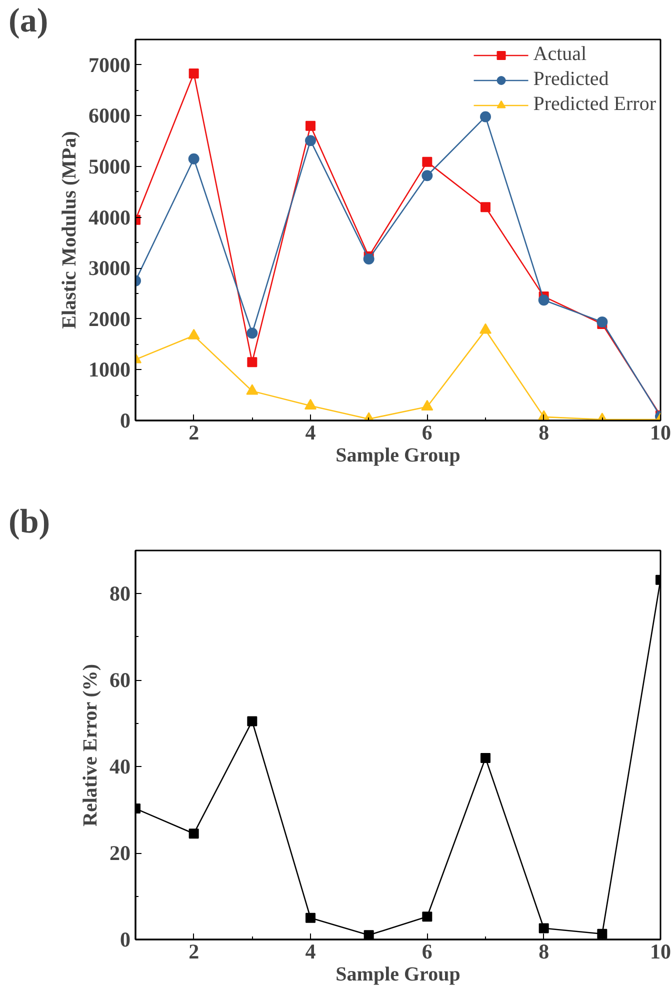  I want to click on y-tick-label: 6000, so click(109, 116).